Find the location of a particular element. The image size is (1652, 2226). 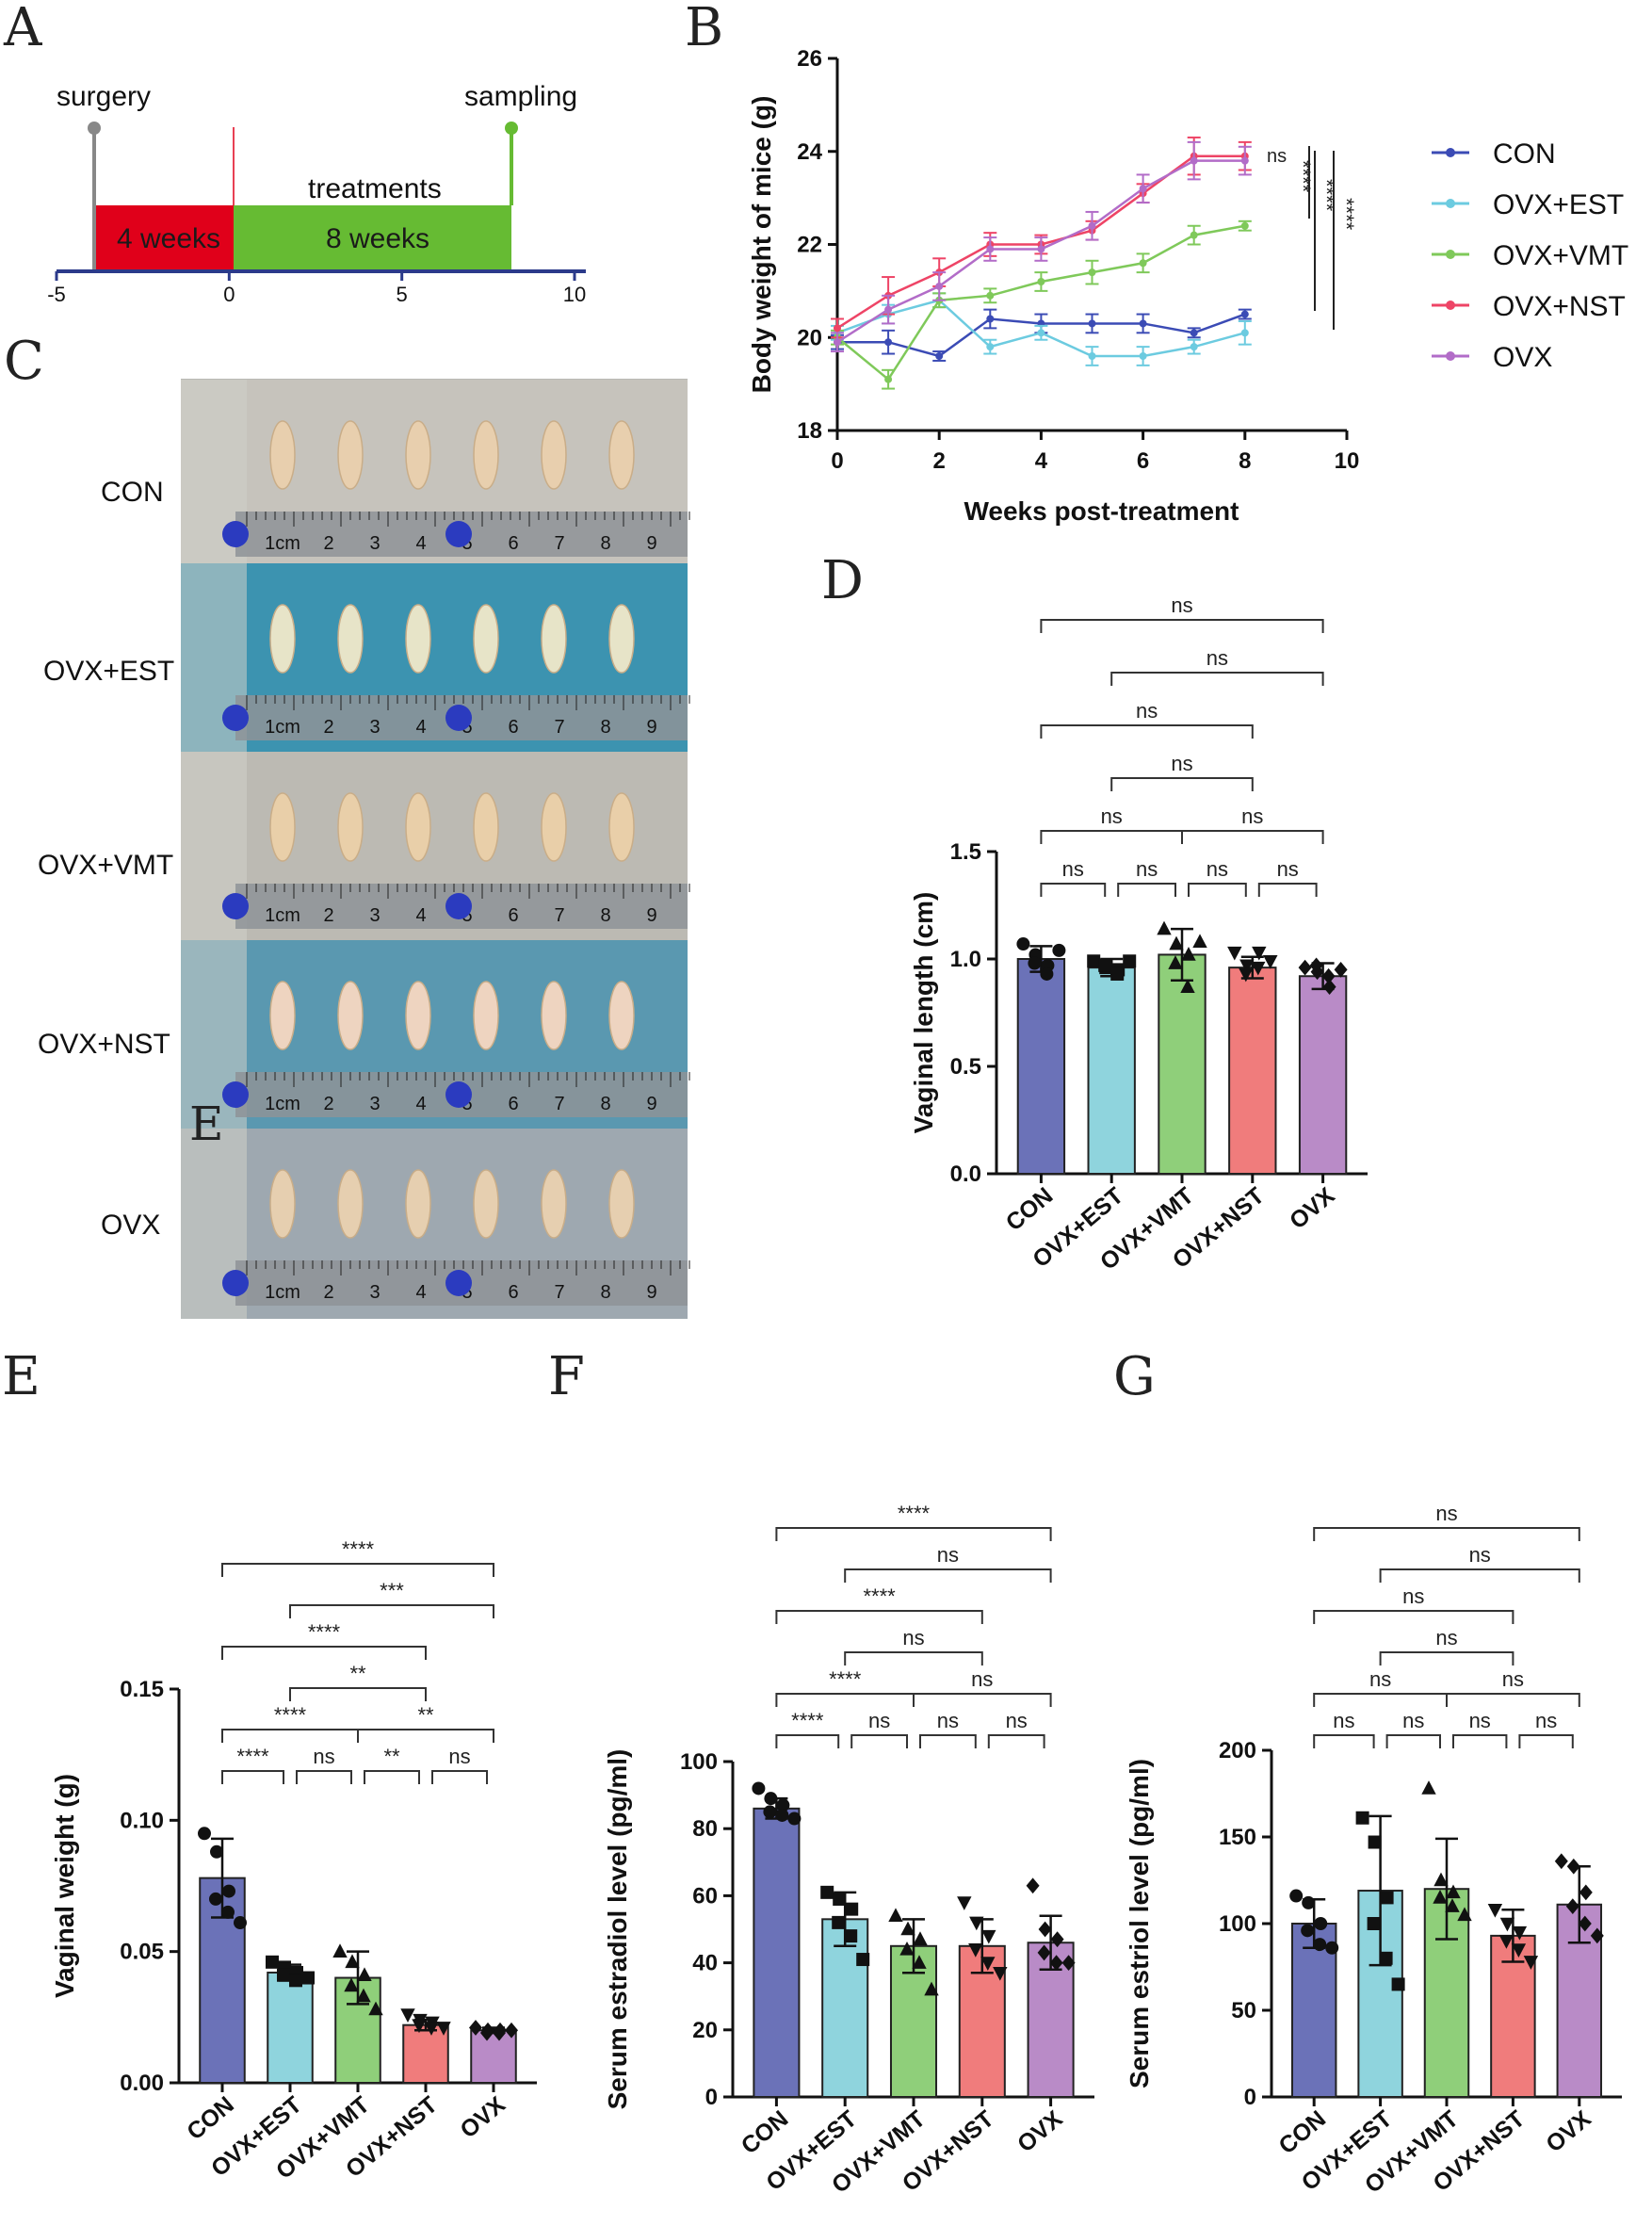

surgery-label: surgery is located at coordinates (104, 96).